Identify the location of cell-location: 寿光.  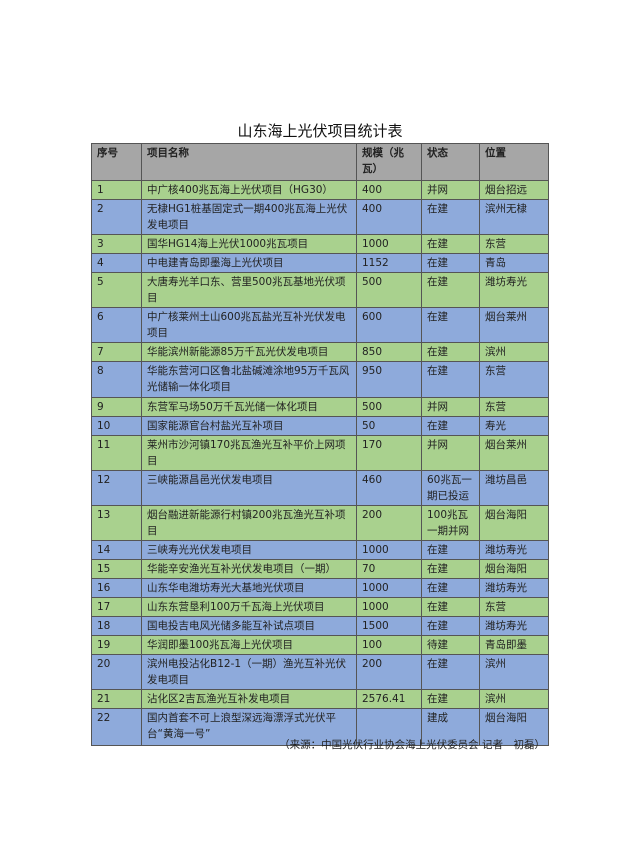
(514, 426).